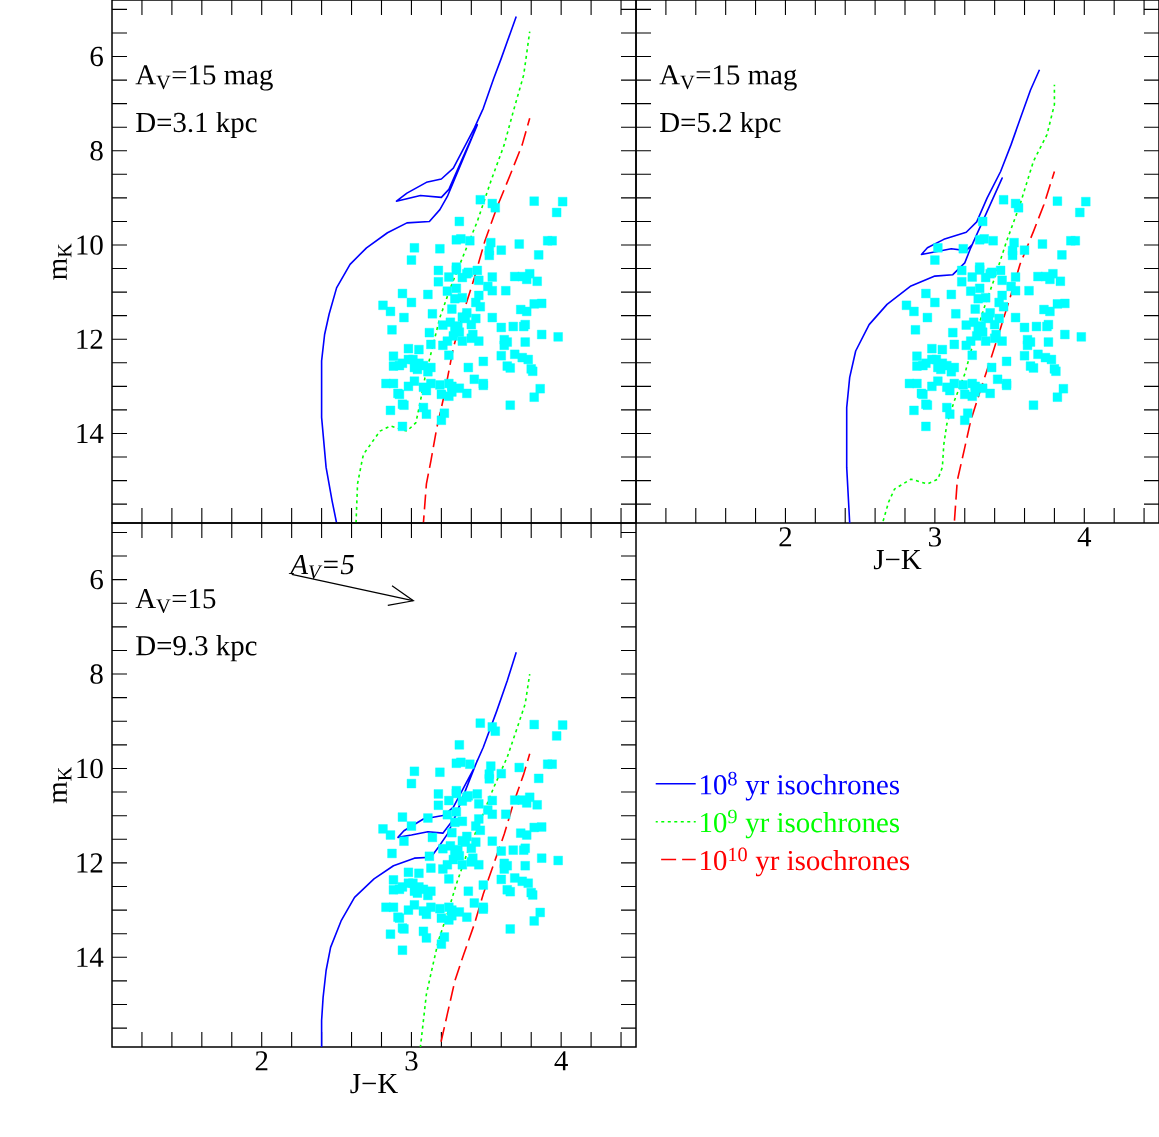 This screenshot has width=1159, height=1137. Describe the element at coordinates (800, 786) in the screenshot. I see `legend-label: 10$^{8}$ yr isochrones` at that location.